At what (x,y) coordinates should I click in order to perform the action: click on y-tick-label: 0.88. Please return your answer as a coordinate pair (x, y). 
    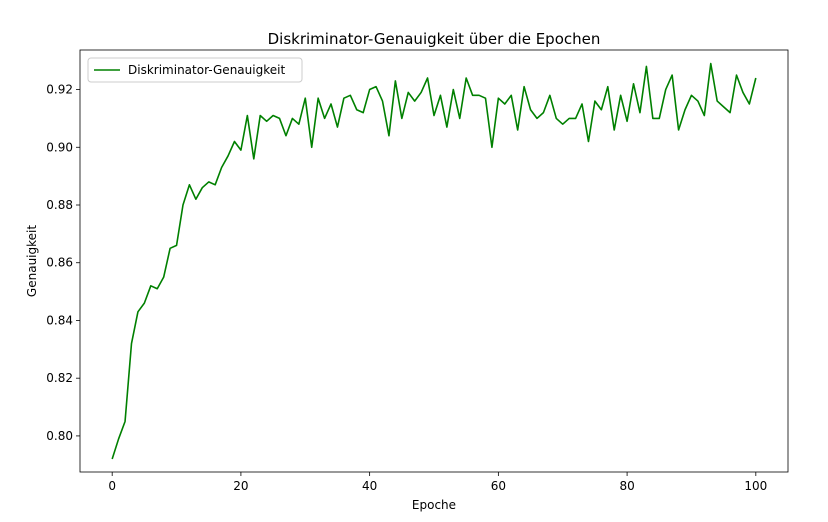
    Looking at the image, I should click on (59, 205).